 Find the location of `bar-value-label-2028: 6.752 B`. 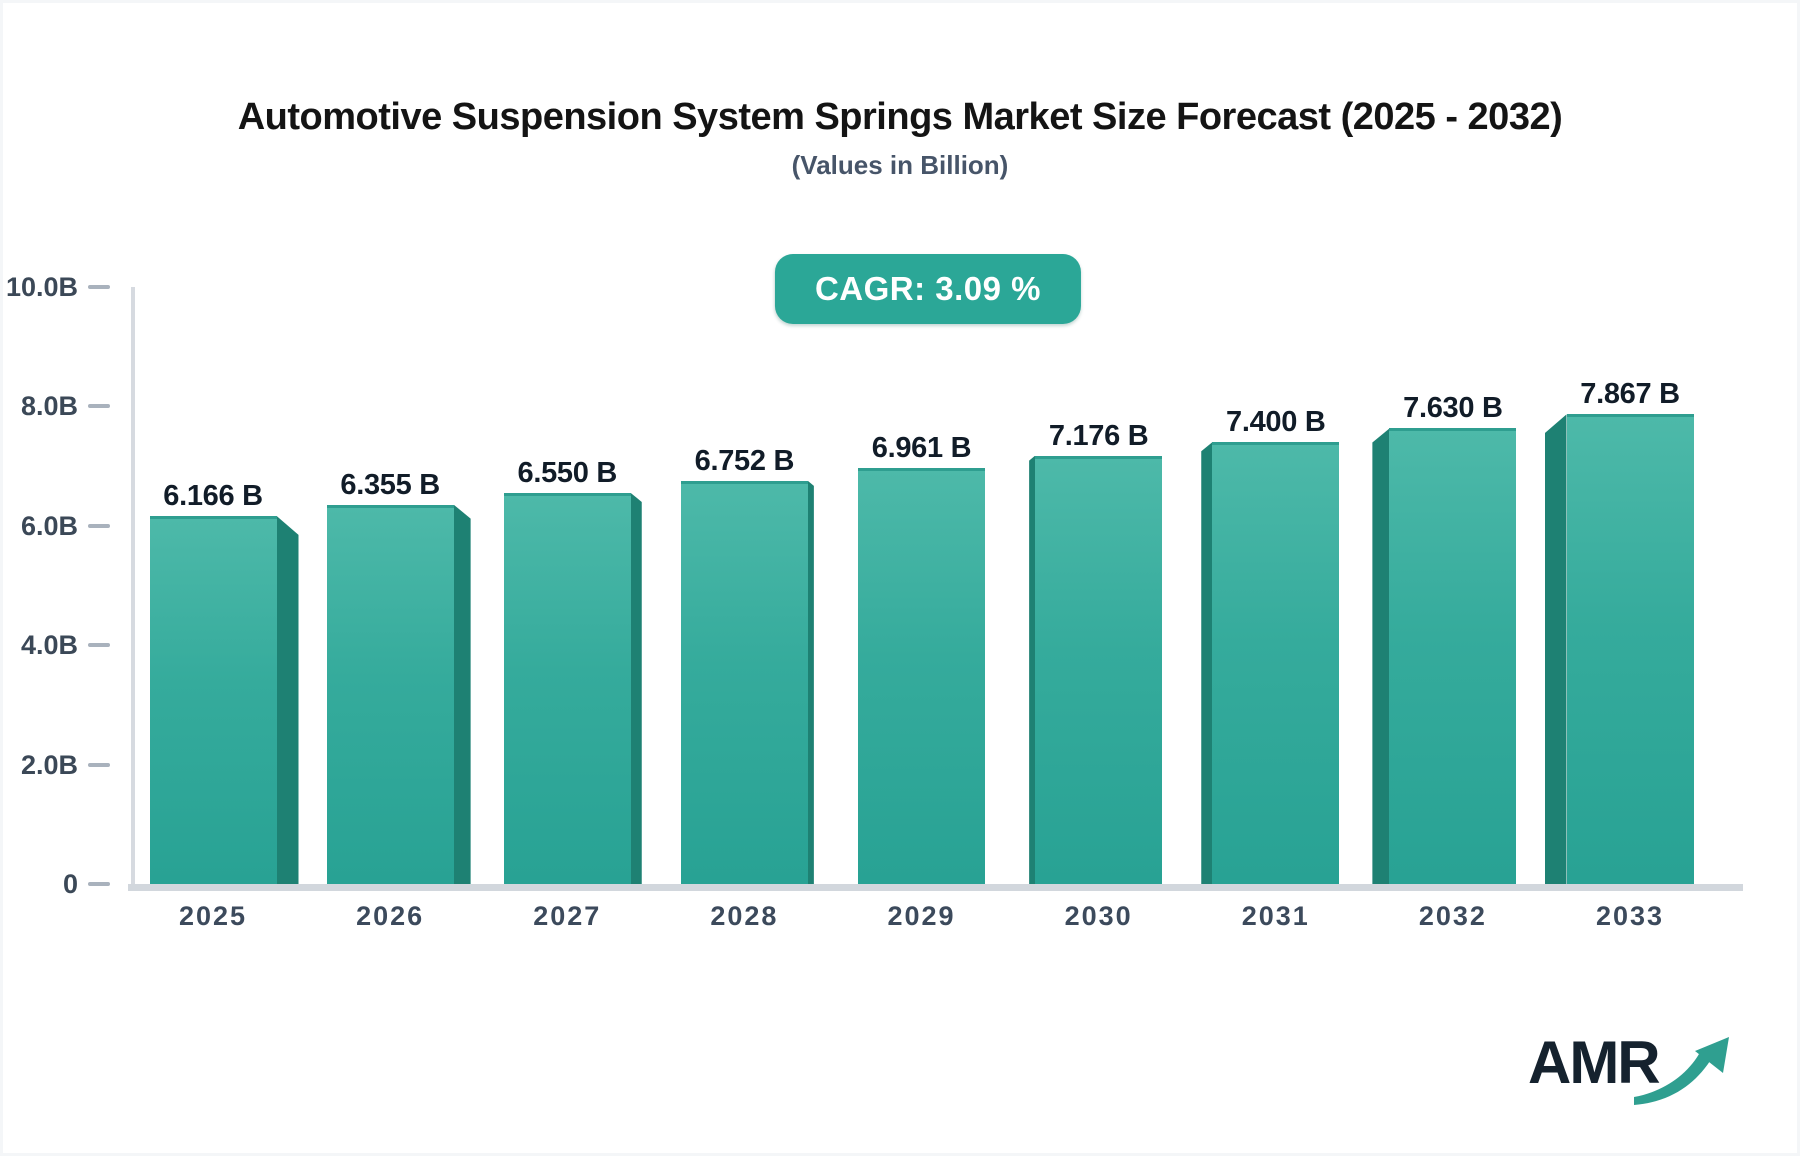

bar-value-label-2028: 6.752 B is located at coordinates (744, 460).